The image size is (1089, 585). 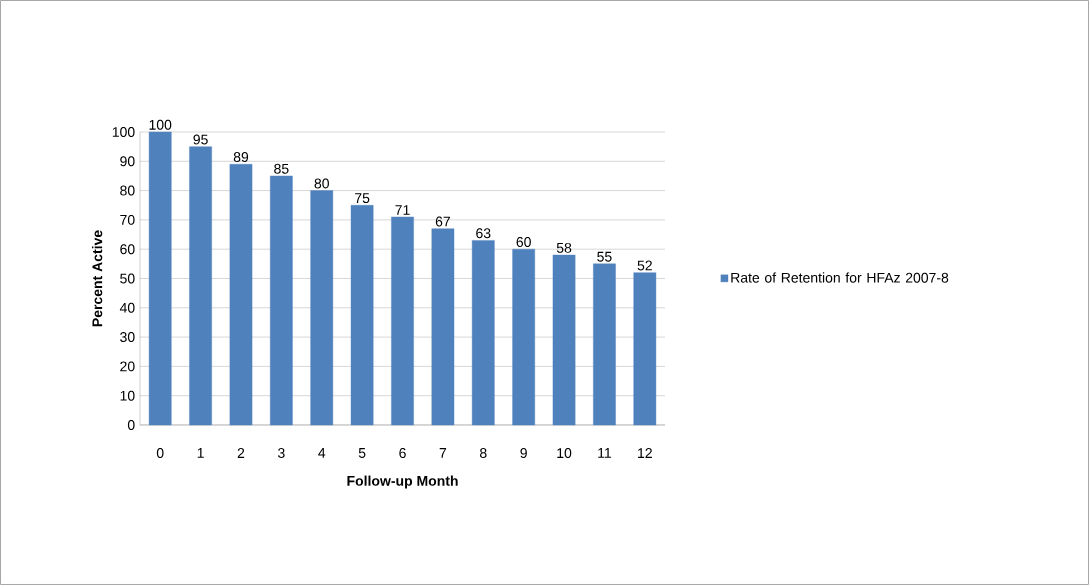 What do you see at coordinates (97, 278) in the screenshot?
I see `y-axis-title: Percent Active` at bounding box center [97, 278].